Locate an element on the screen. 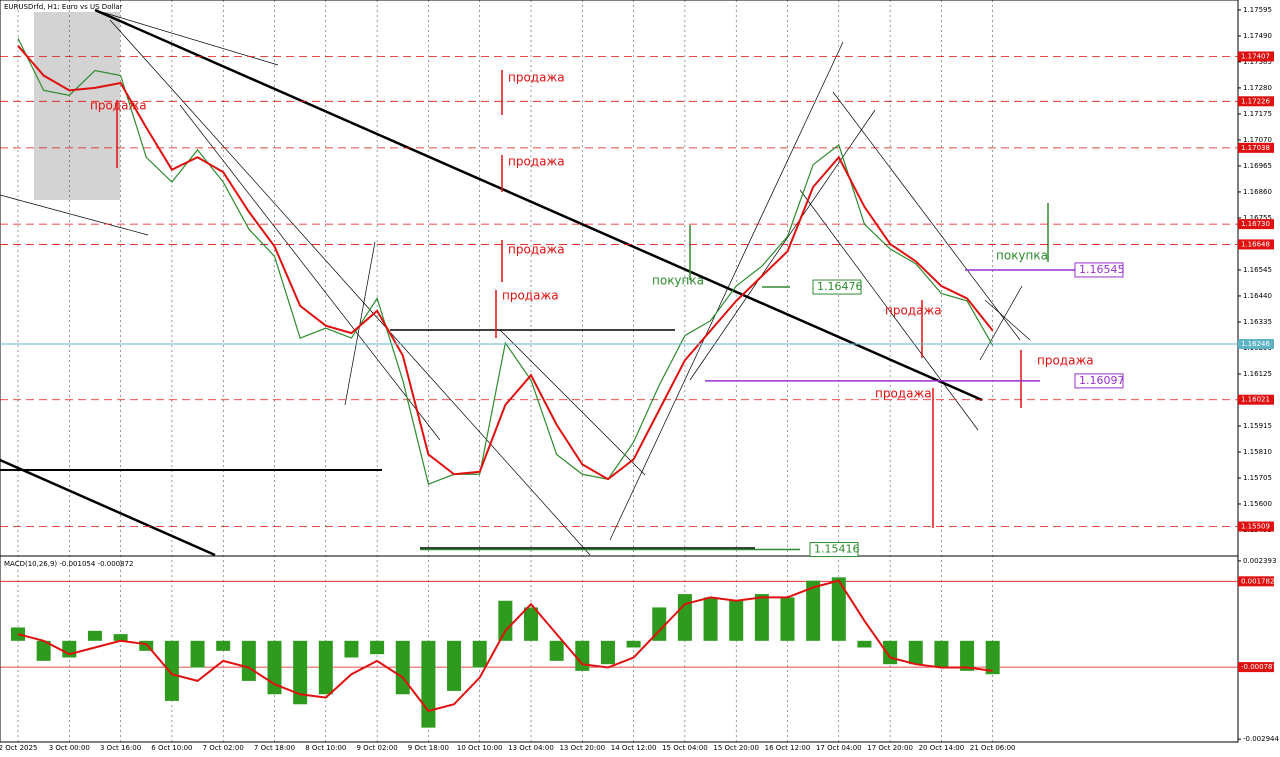 The image size is (1280, 757). y-tick-label: 0.002393 is located at coordinates (1259, 561).